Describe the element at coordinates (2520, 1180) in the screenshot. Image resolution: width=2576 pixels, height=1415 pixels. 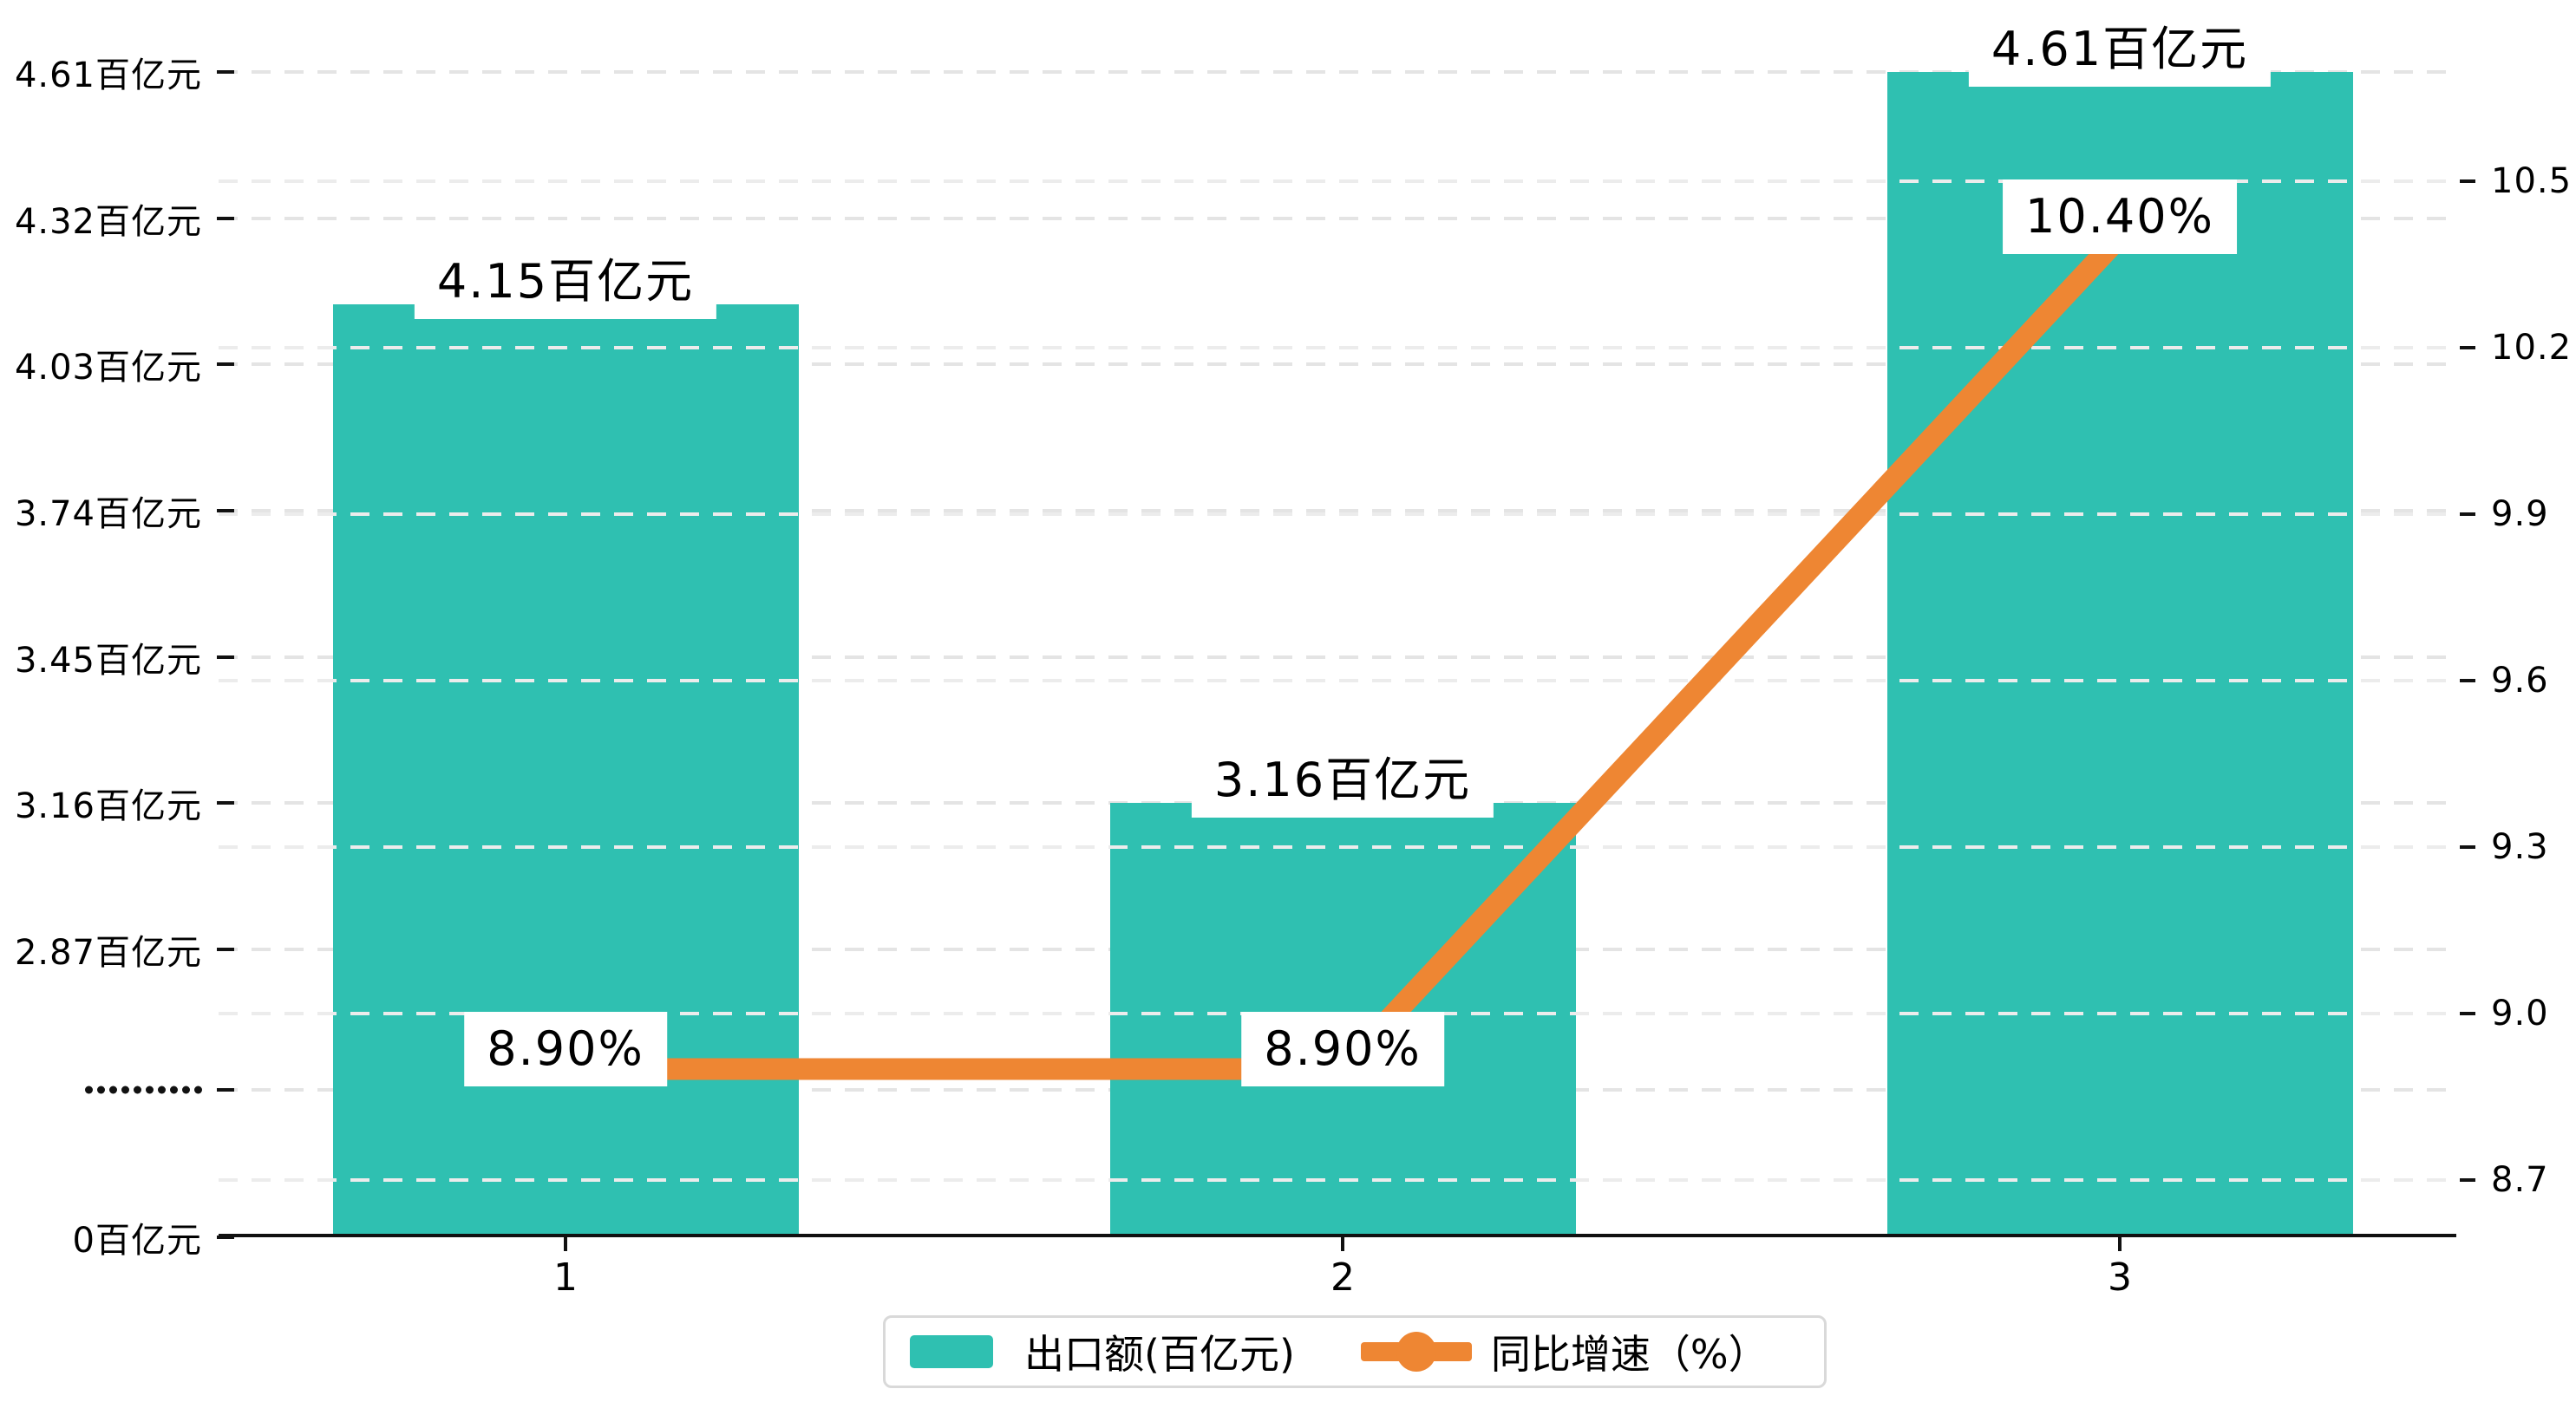
I see `right-axis-tick-label: 8.7` at that location.